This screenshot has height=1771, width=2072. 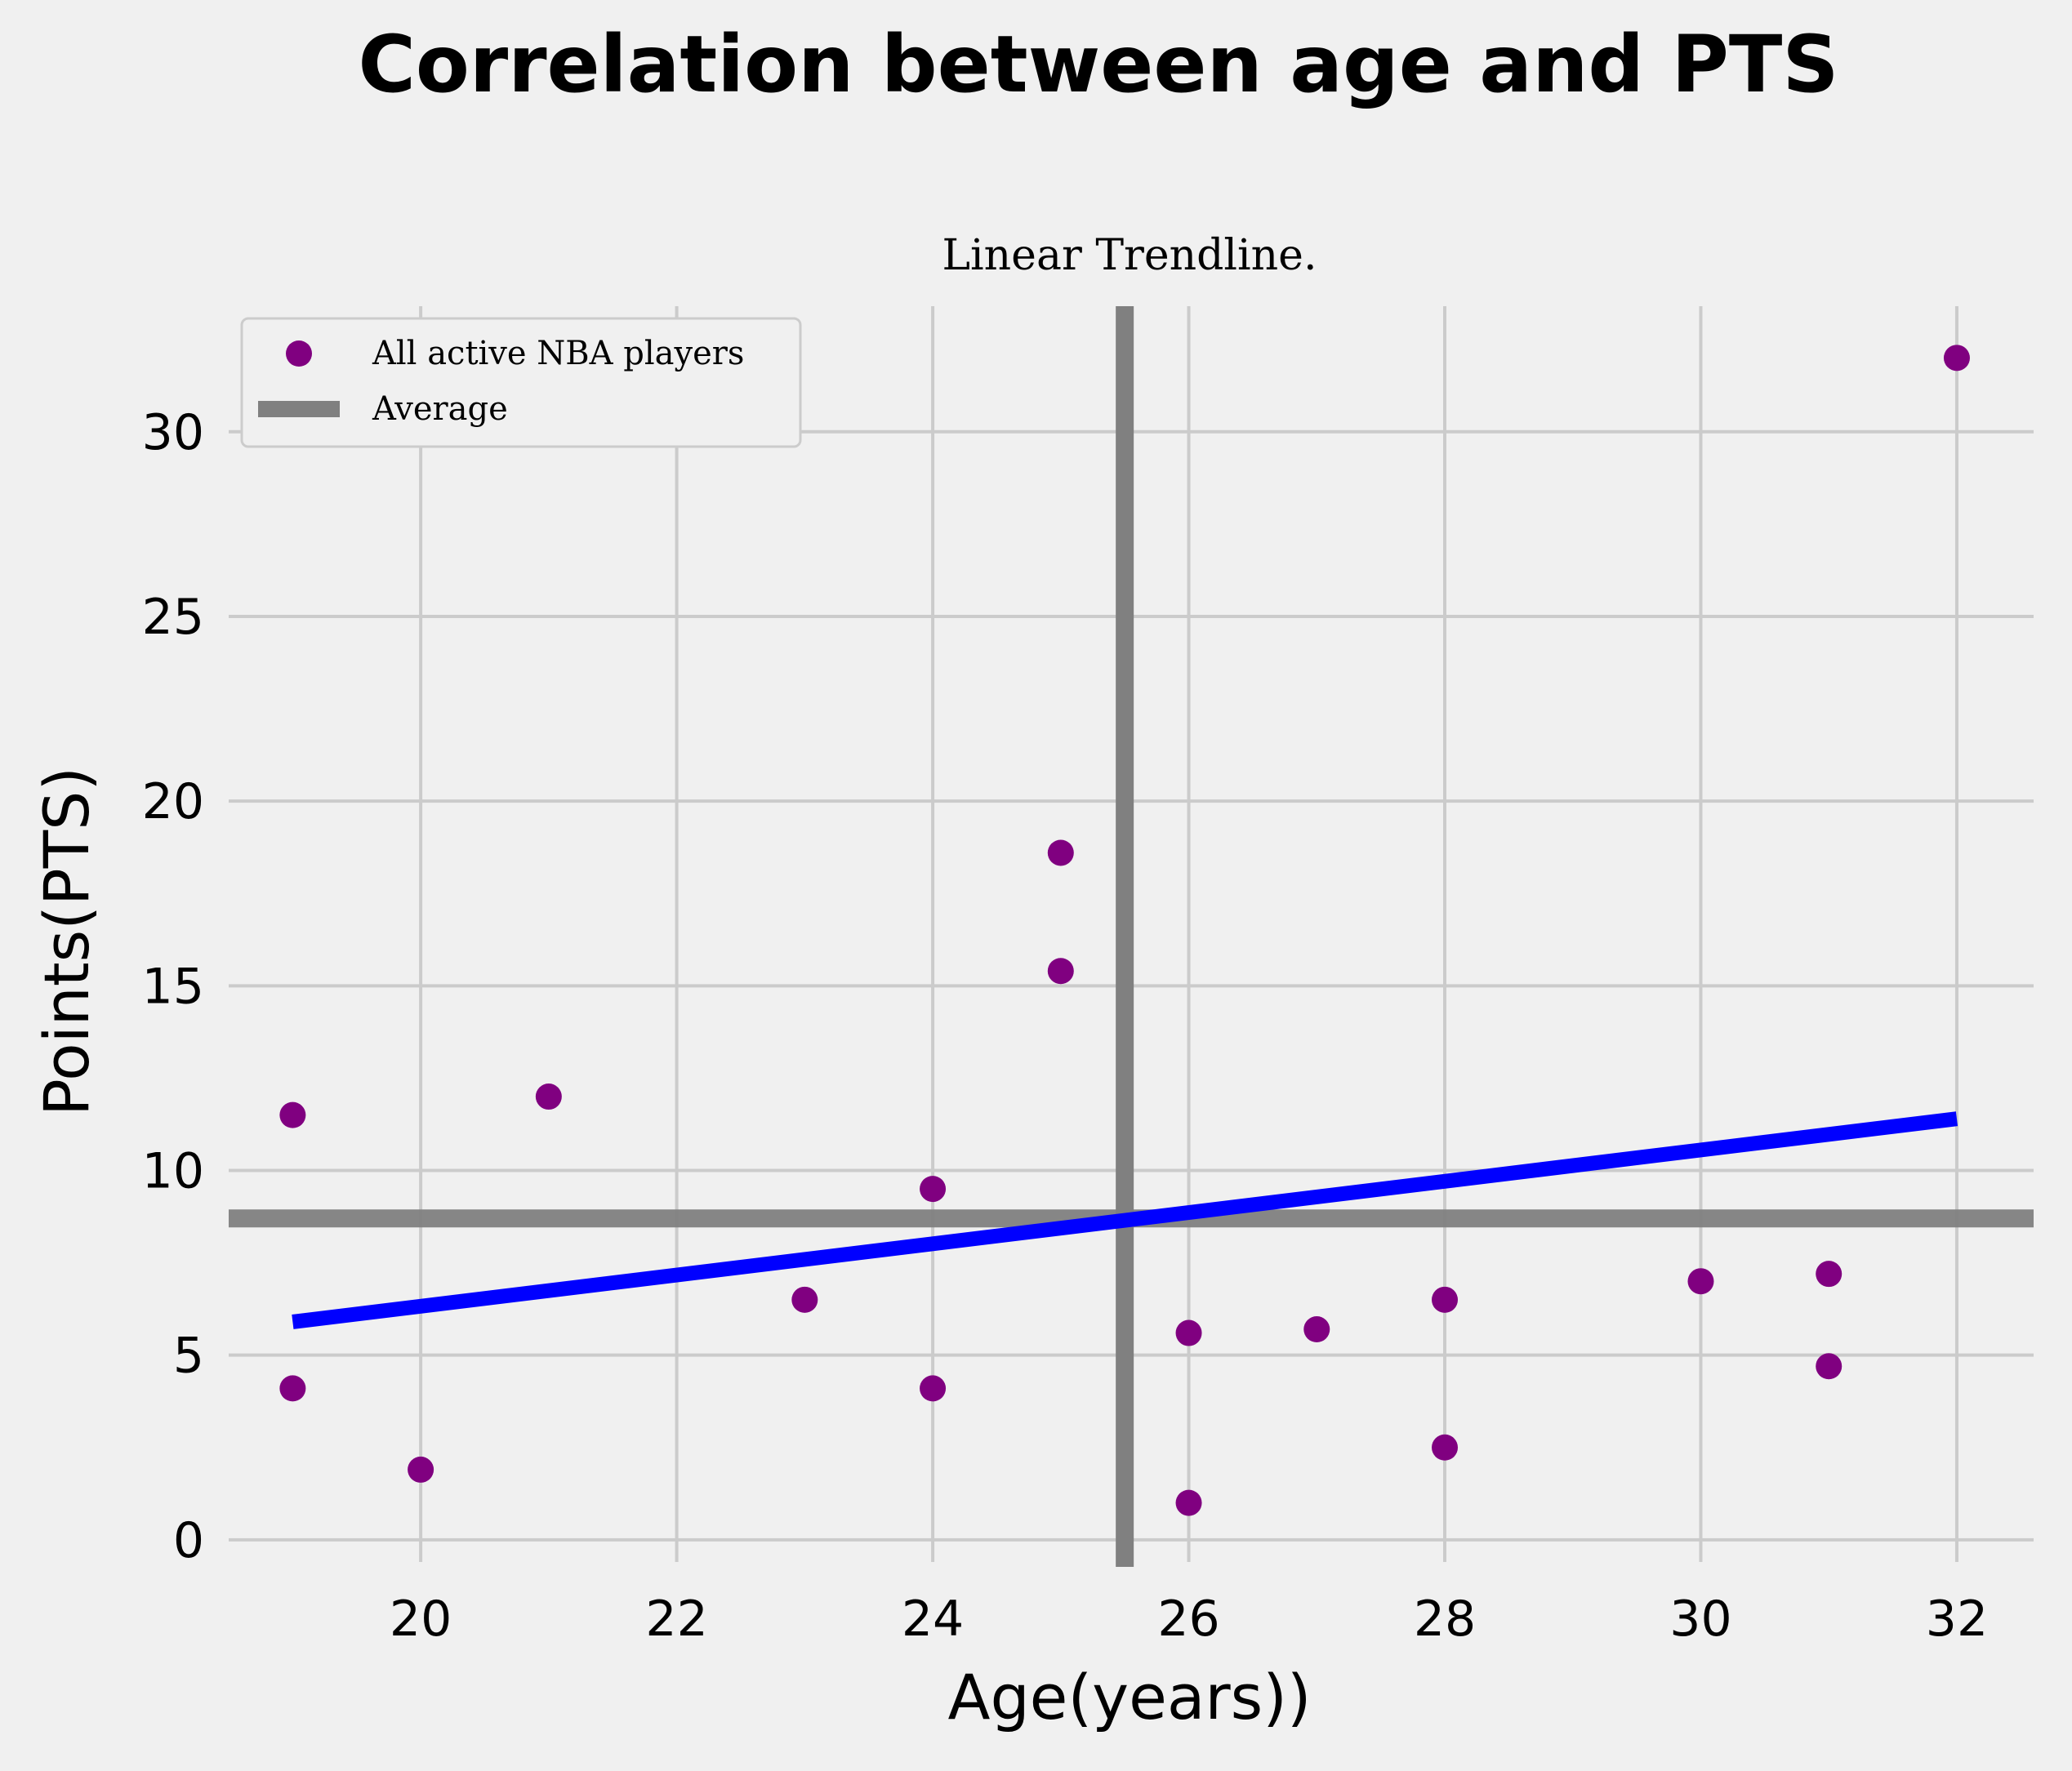 What do you see at coordinates (1129, 1697) in the screenshot?
I see `x-axis-label: Age(years))` at bounding box center [1129, 1697].